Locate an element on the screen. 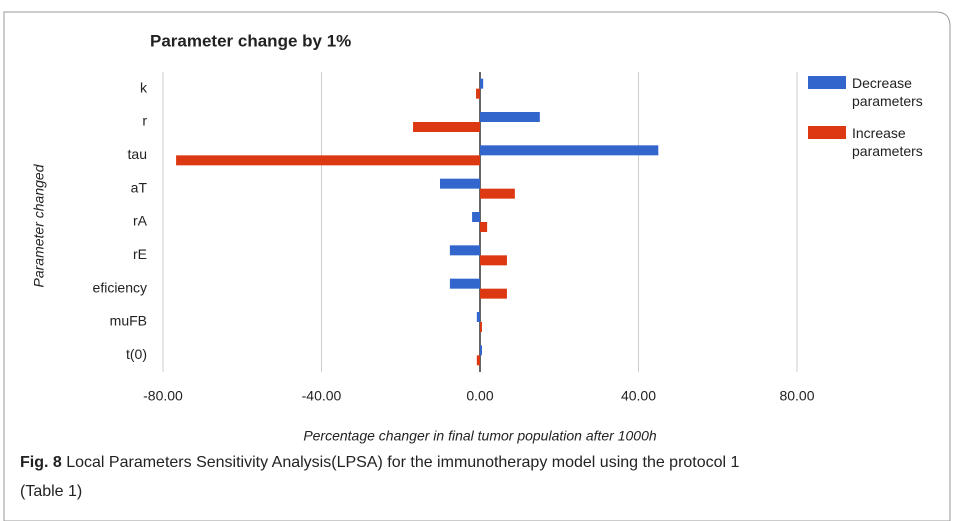  y-tick-label: aT is located at coordinates (139, 187).